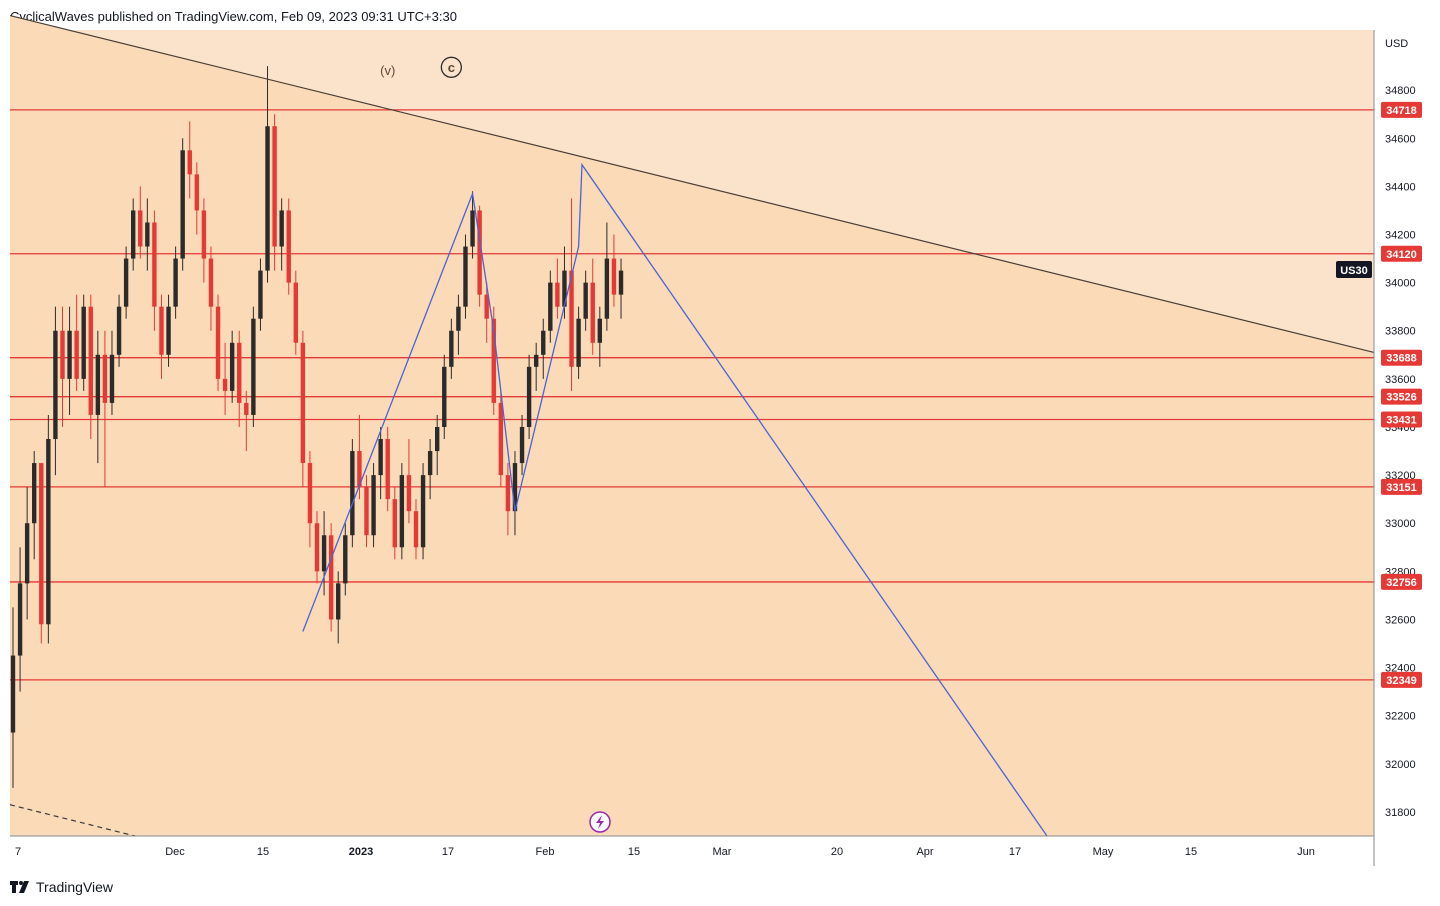 The image size is (1440, 906). Describe the element at coordinates (1103, 852) in the screenshot. I see `x-tick-label: May` at that location.